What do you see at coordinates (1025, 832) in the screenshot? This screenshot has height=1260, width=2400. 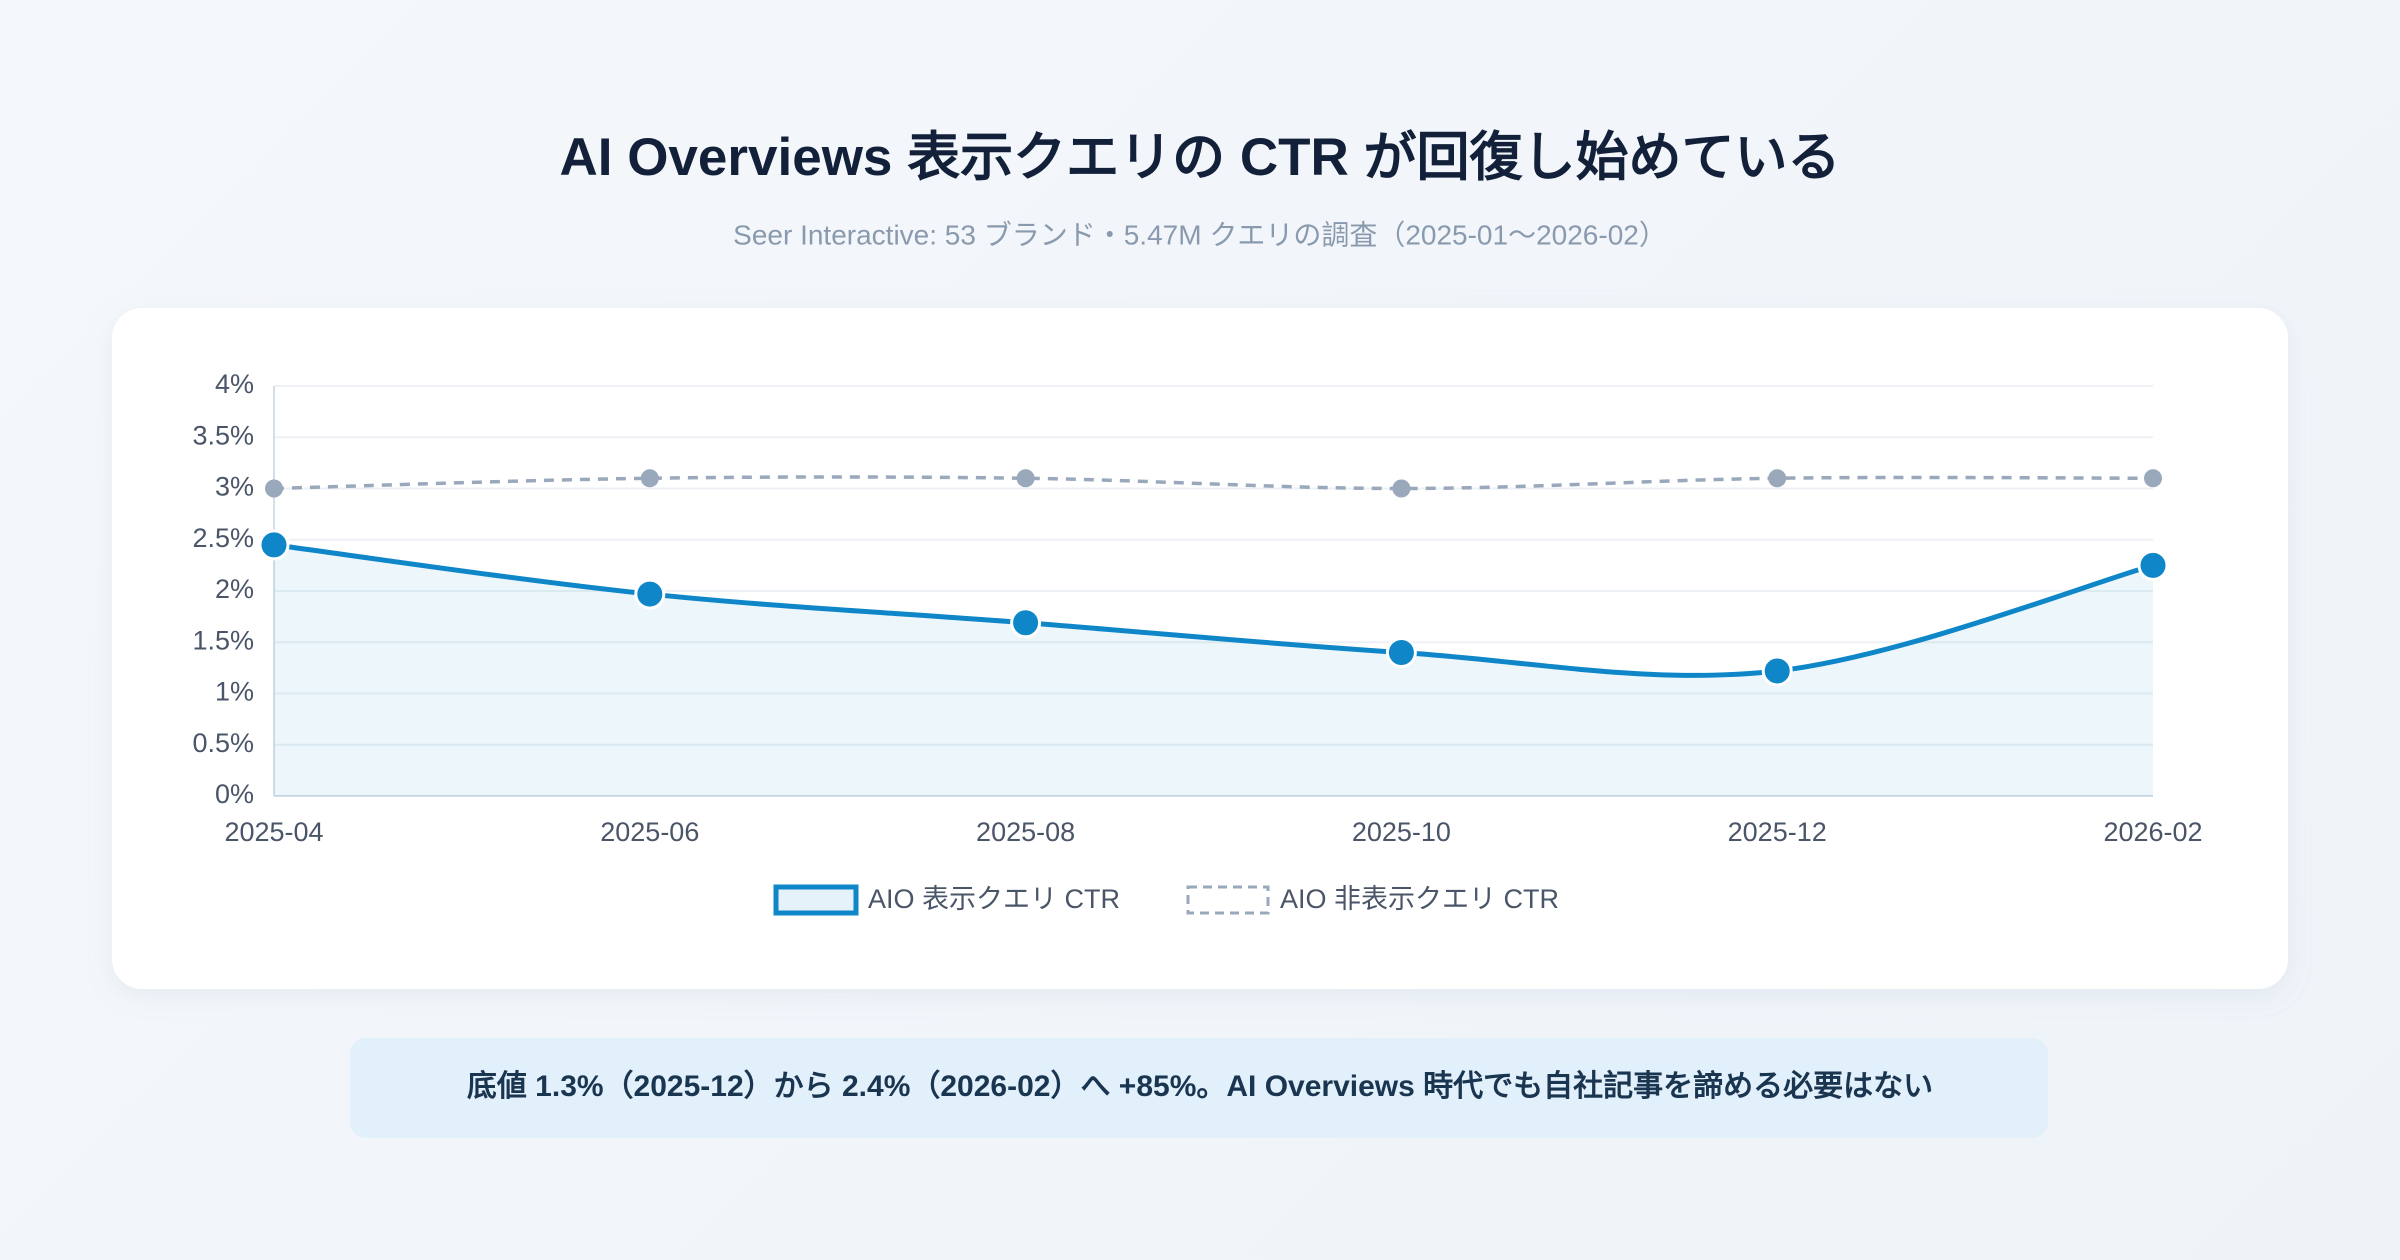 I see `x-tick-label: 2025-08` at bounding box center [1025, 832].